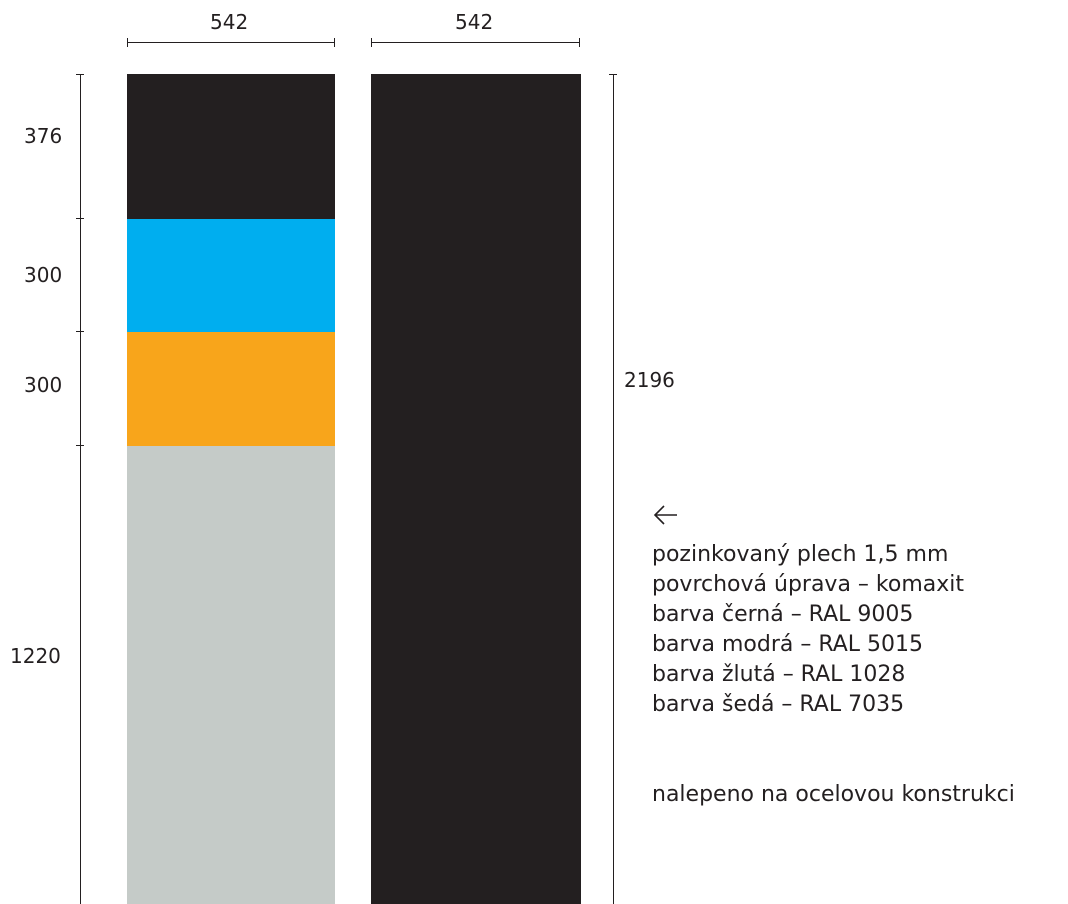 The image size is (1068, 904). What do you see at coordinates (231, 675) in the screenshot?
I see `panel-left-grey-block` at bounding box center [231, 675].